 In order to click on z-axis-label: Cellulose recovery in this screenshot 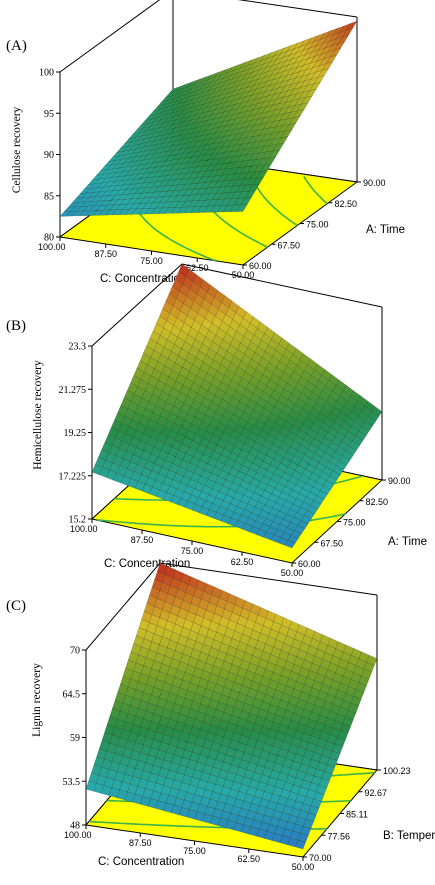, I will do `click(17, 149)`.